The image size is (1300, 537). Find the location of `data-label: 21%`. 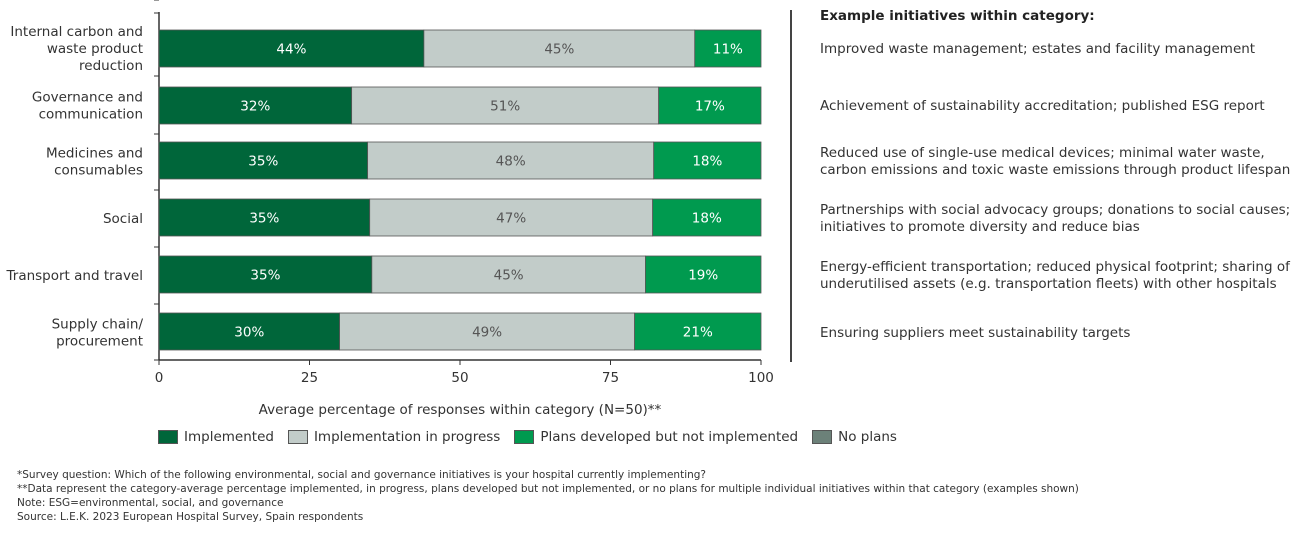

data-label: 21% is located at coordinates (698, 333).